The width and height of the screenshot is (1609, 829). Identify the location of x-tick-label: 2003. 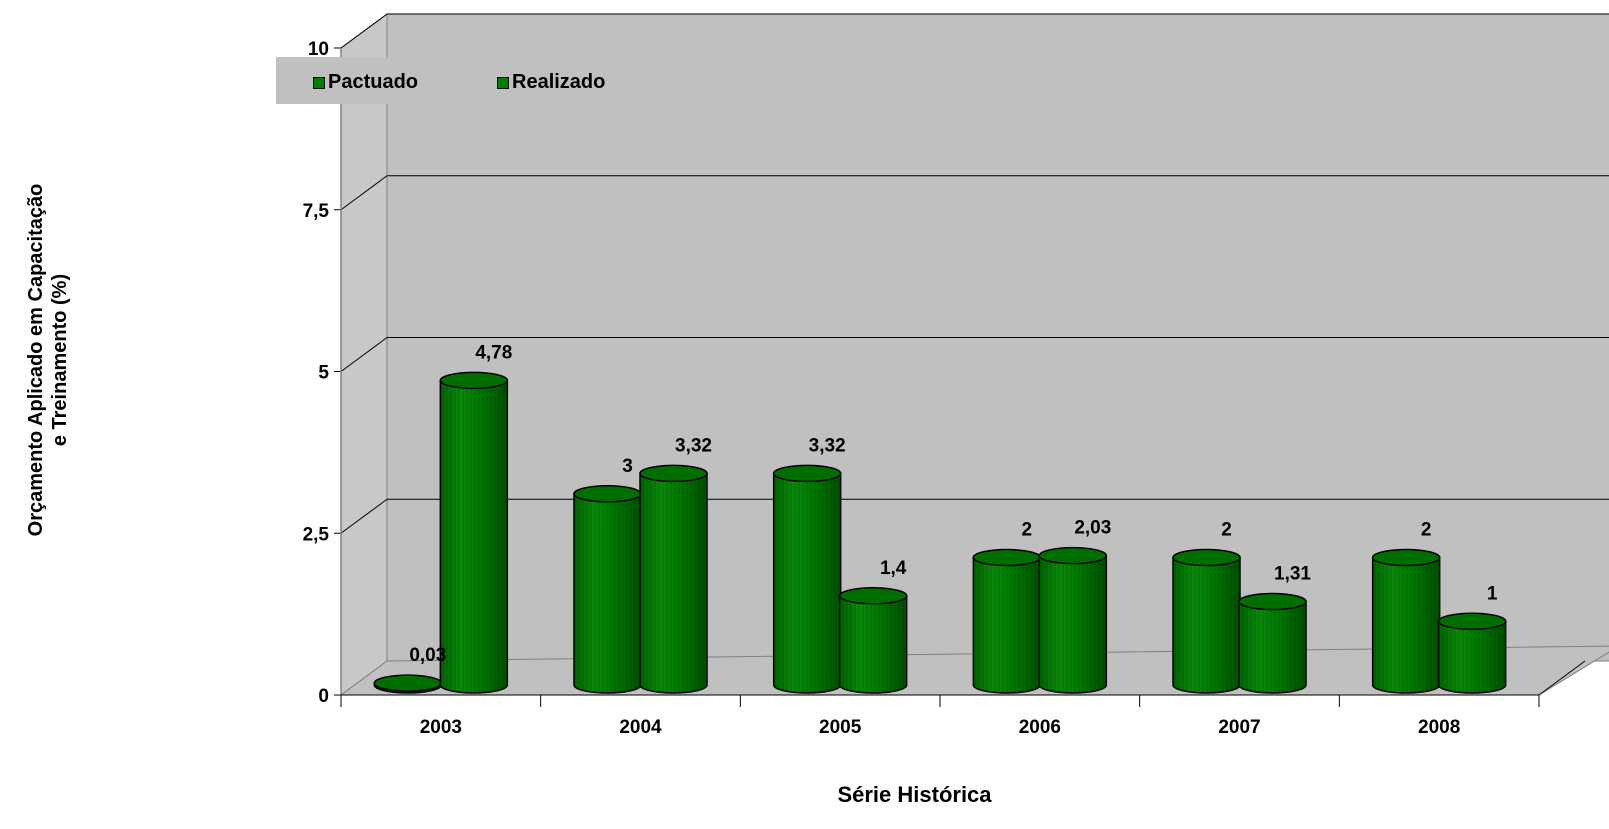
(441, 727).